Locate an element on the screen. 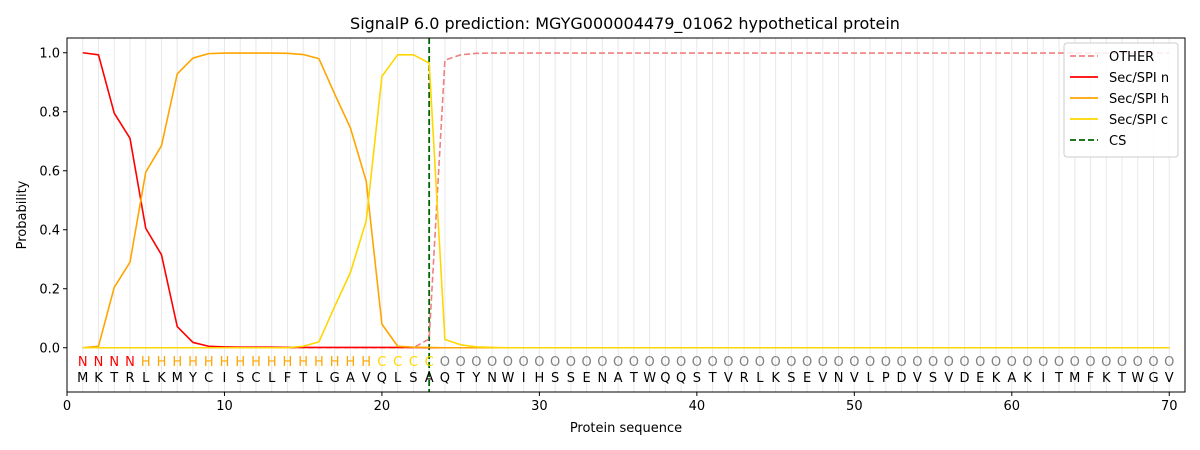 This screenshot has width=1200, height=450. y-tick-label: 0.8 is located at coordinates (49, 112).